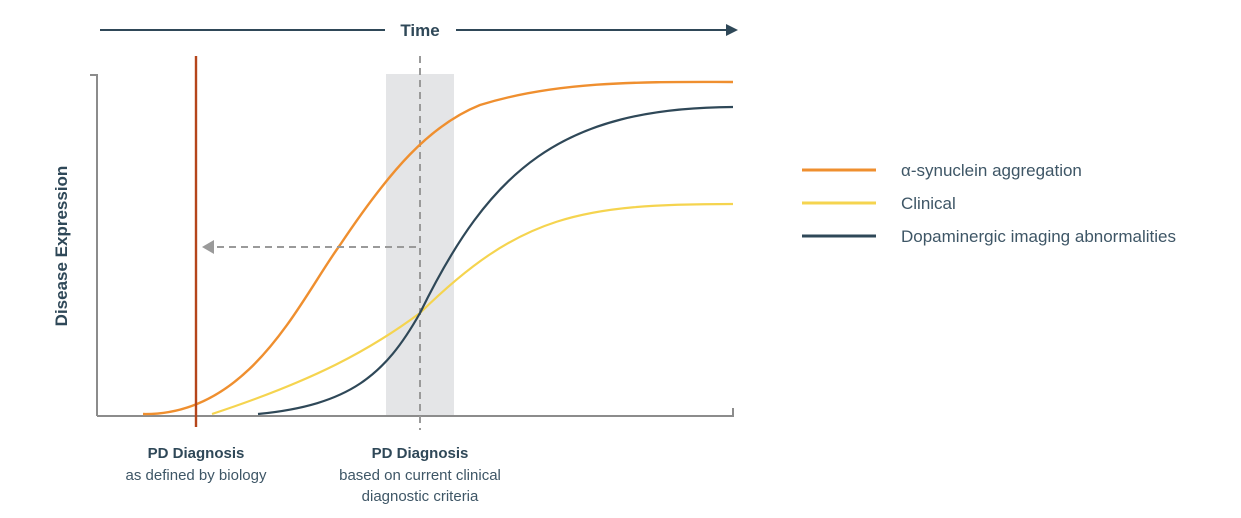 The height and width of the screenshot is (518, 1241). I want to click on time-label: Time, so click(419, 30).